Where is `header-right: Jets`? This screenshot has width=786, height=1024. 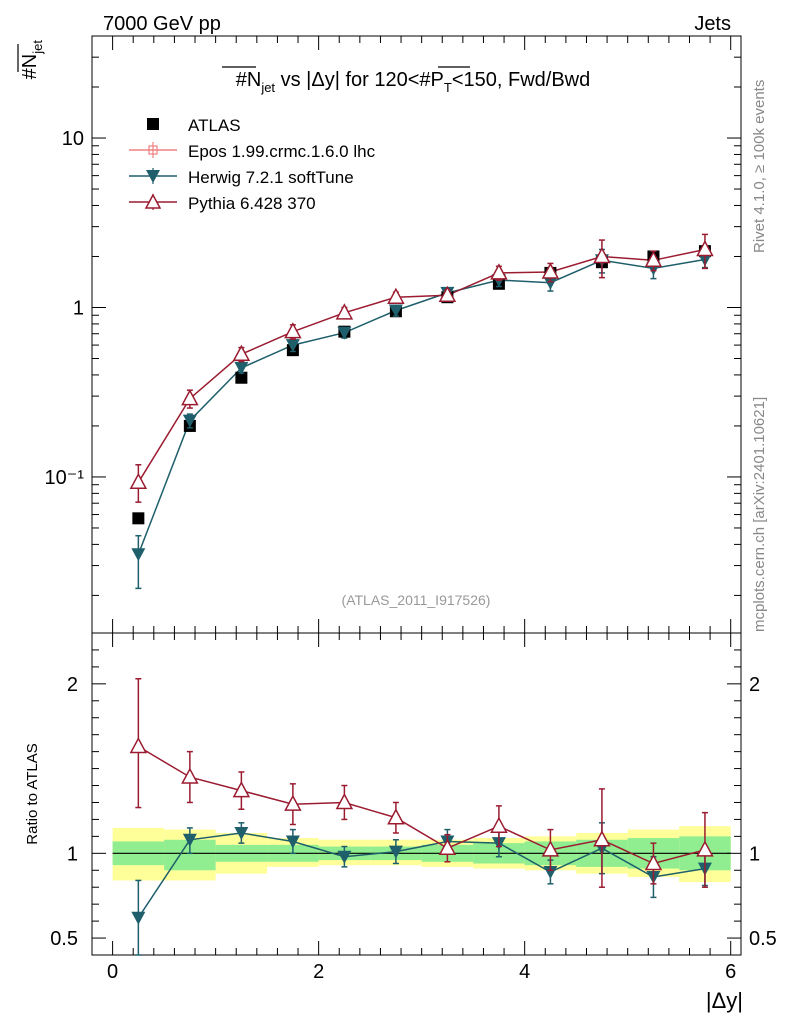 header-right: Jets is located at coordinates (712, 24).